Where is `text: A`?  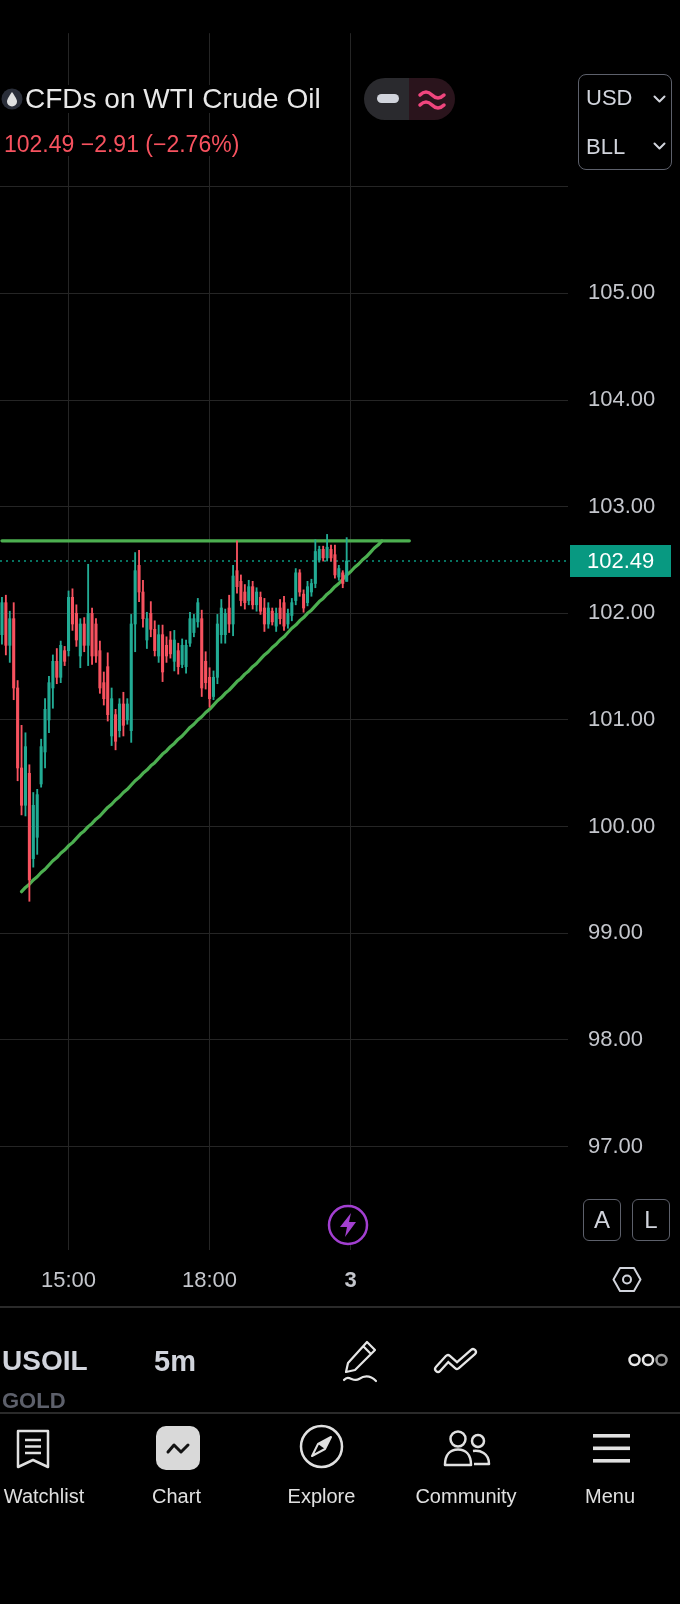 text: A is located at coordinates (602, 1219).